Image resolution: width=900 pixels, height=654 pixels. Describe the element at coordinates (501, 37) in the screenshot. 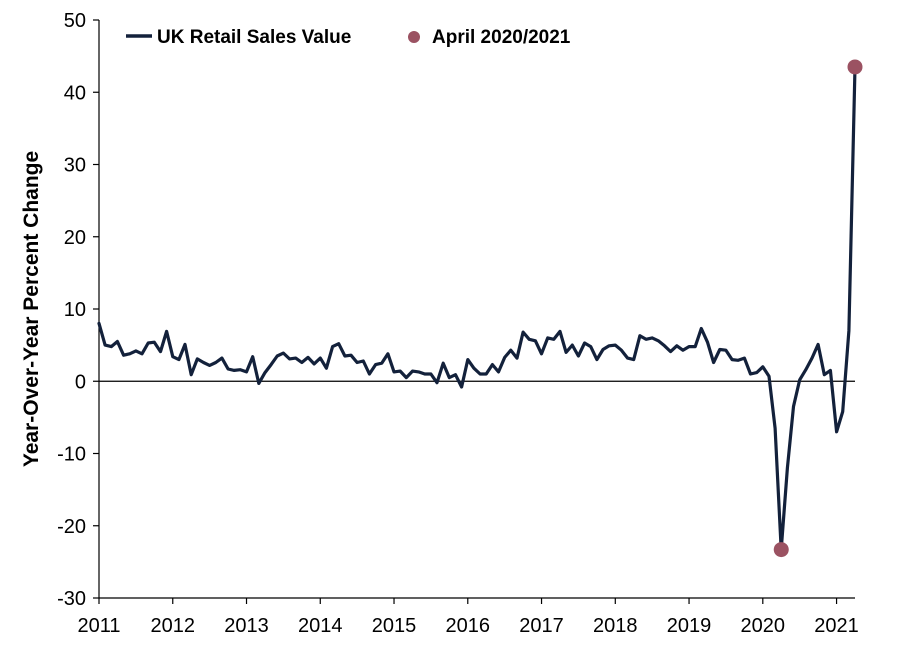

I see `legend-label-marker-series: April 2020/2021` at that location.